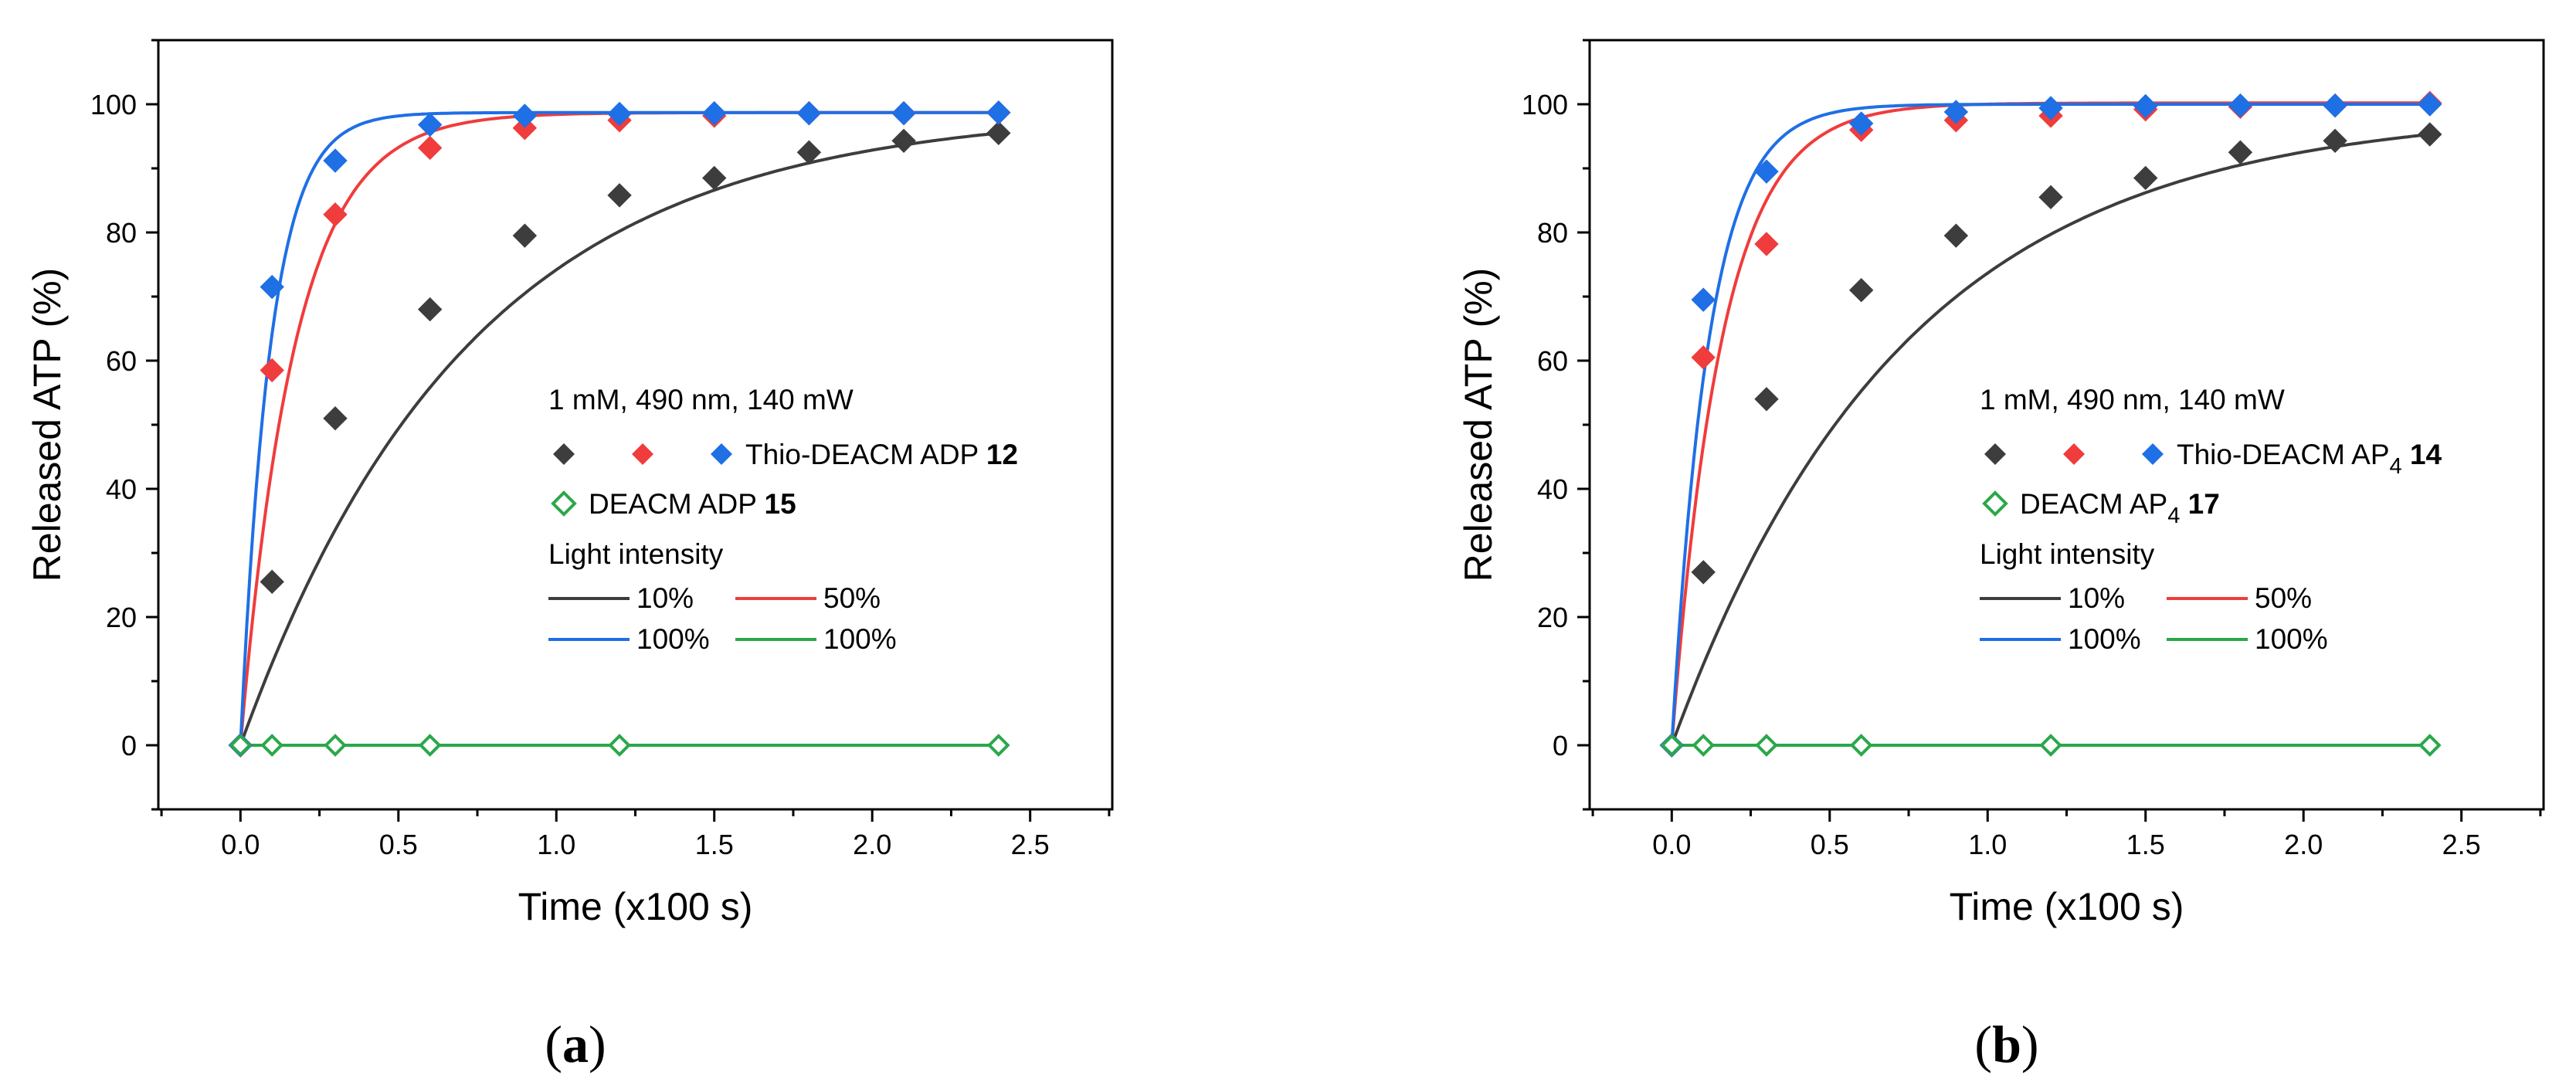  What do you see at coordinates (2291, 639) in the screenshot?
I see `legend-line-label: 100%` at bounding box center [2291, 639].